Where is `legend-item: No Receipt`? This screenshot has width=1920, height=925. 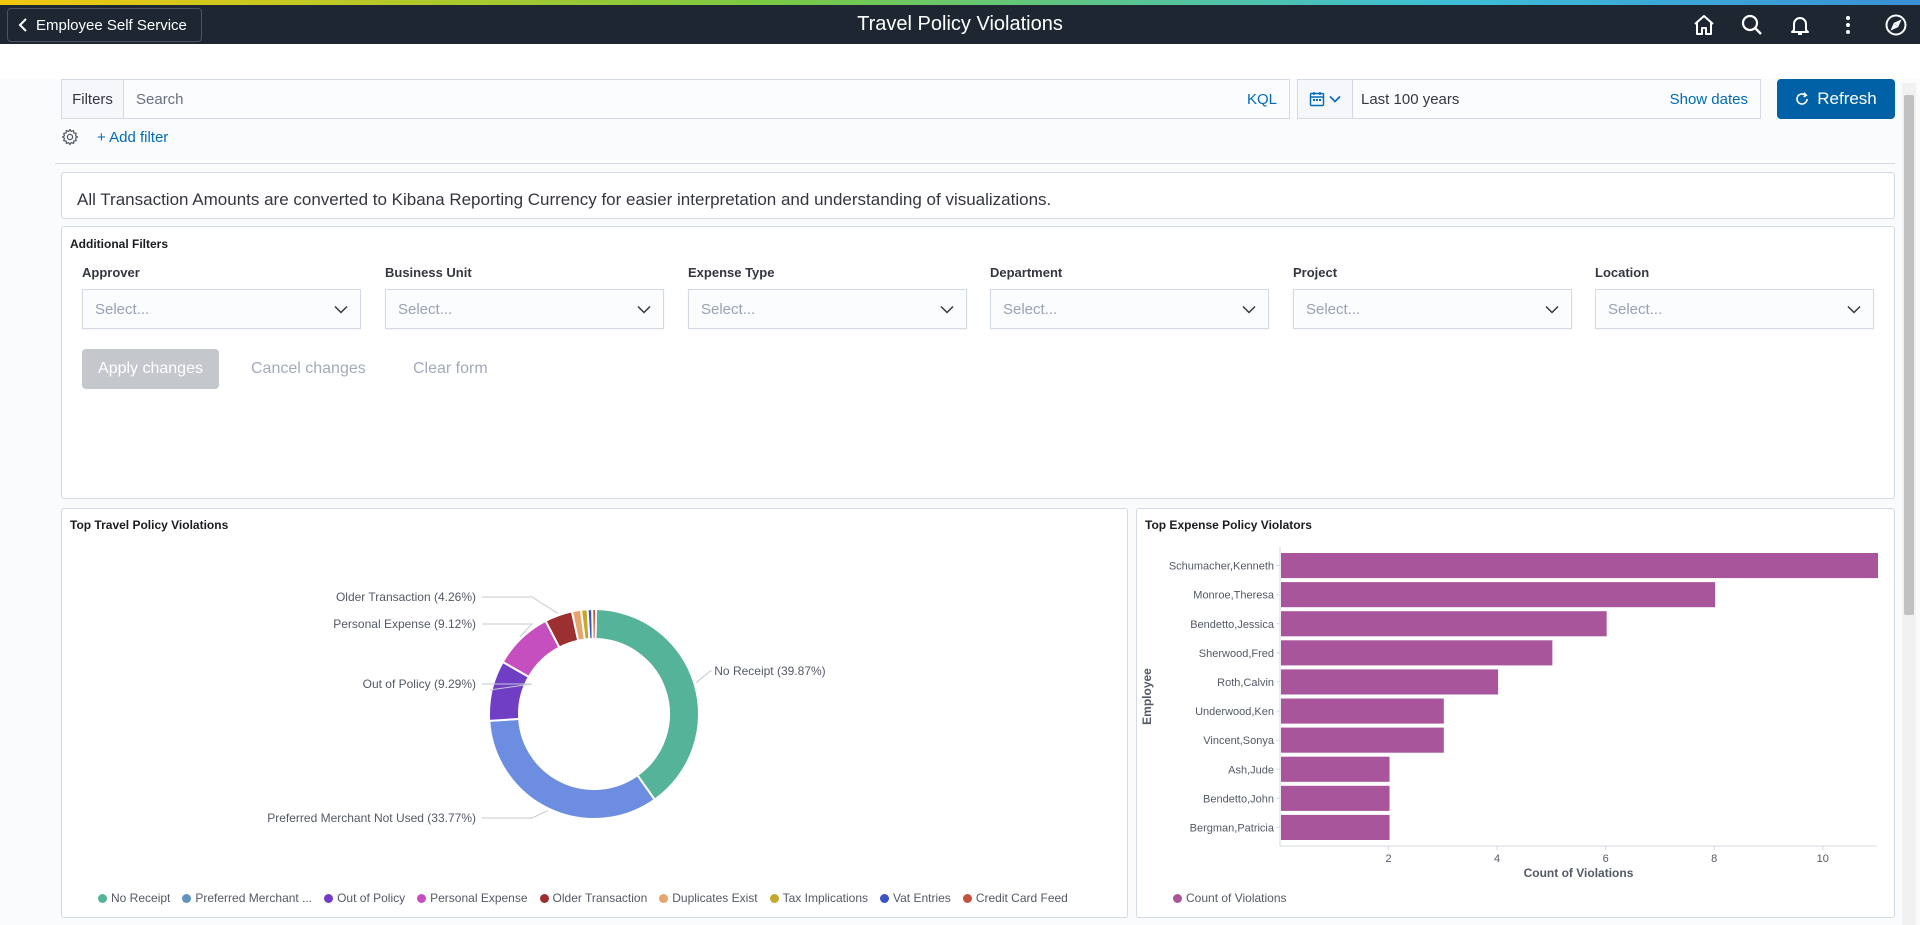
legend-item: No Receipt is located at coordinates (134, 898).